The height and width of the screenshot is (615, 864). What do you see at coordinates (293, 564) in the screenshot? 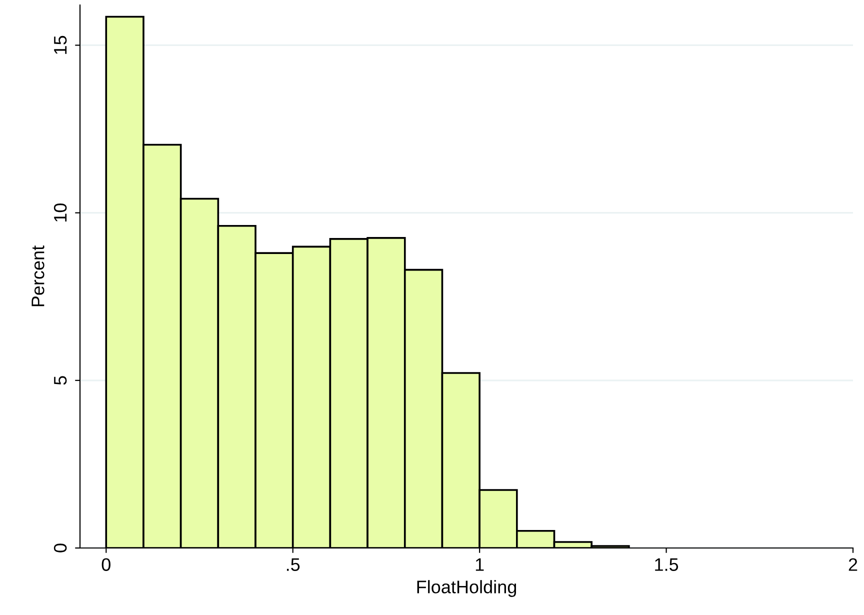
I see `x-tick-label: .5` at bounding box center [293, 564].